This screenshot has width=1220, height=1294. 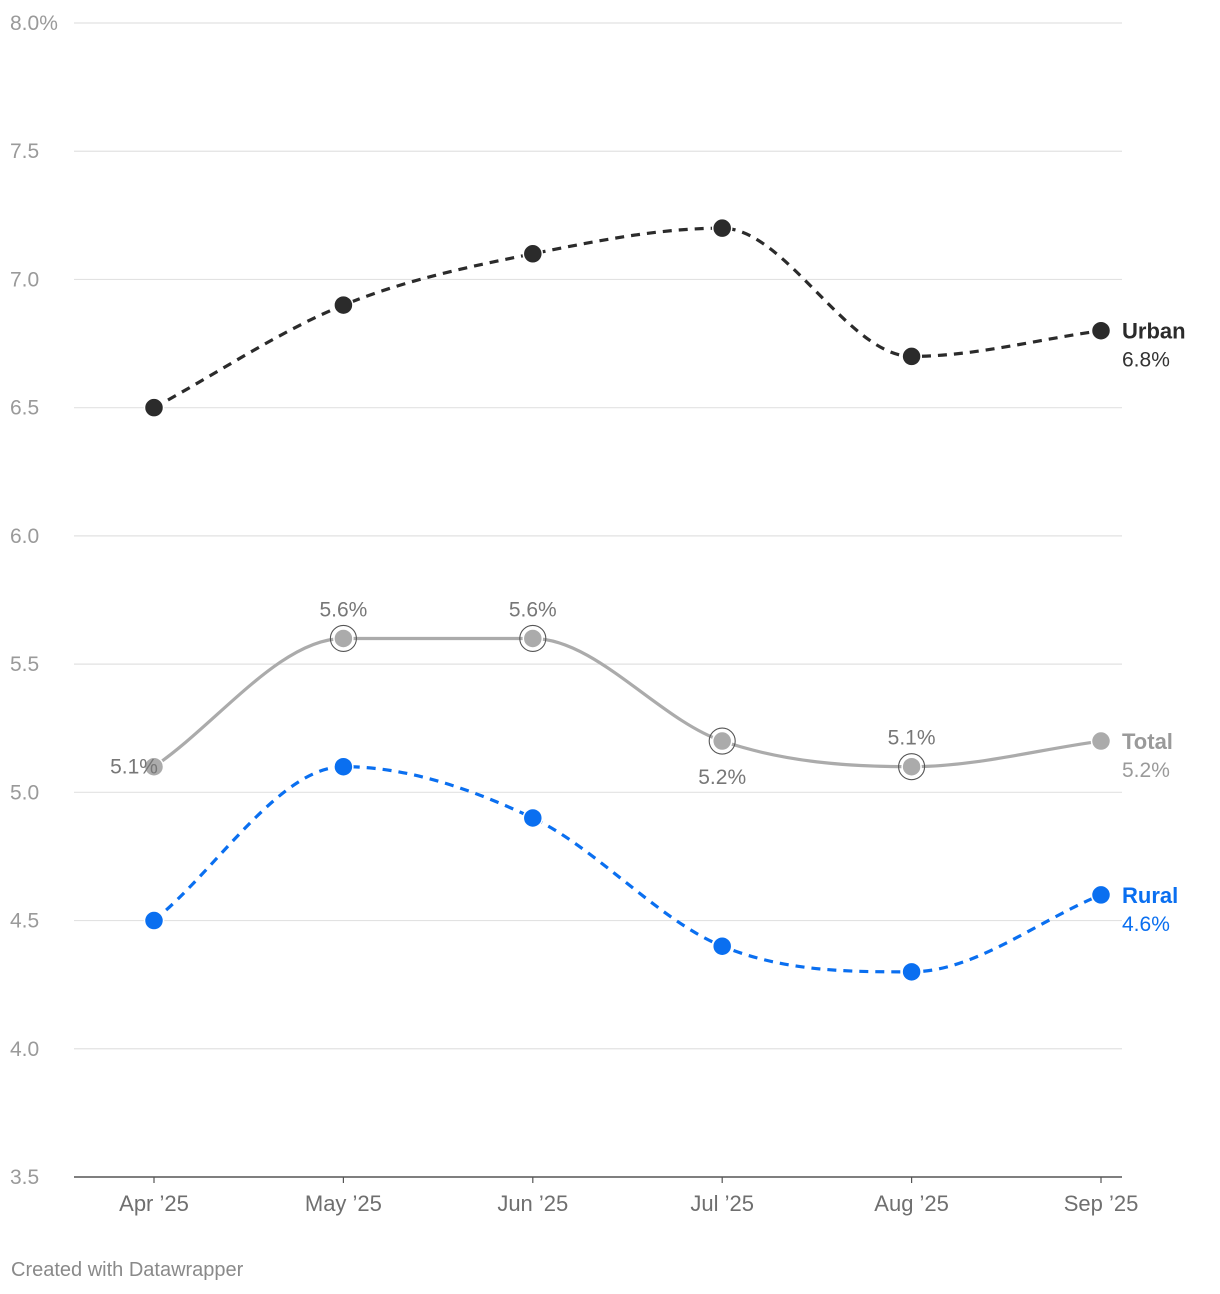 I want to click on footer-credit: Created with Datawrapper, so click(x=127, y=1270).